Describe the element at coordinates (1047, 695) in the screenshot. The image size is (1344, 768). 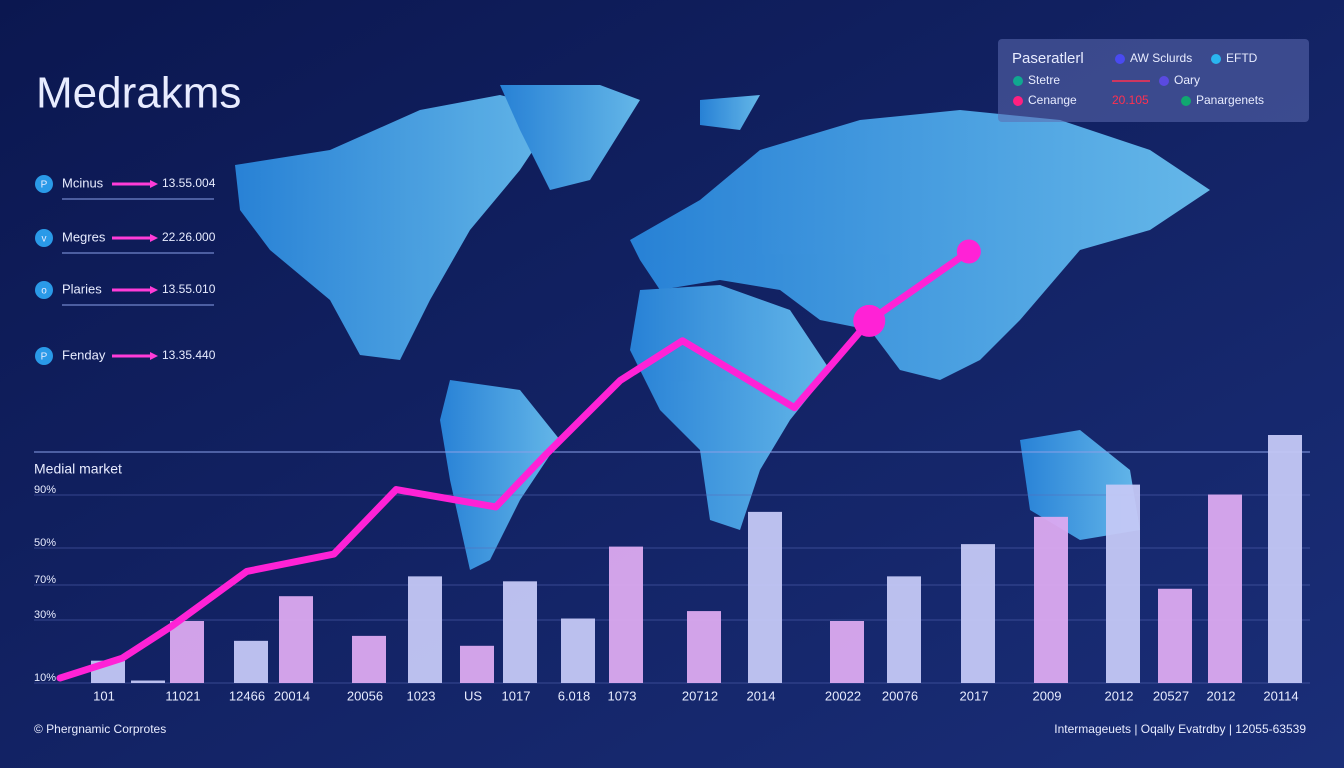
I see `x-tick-label: 2009` at that location.